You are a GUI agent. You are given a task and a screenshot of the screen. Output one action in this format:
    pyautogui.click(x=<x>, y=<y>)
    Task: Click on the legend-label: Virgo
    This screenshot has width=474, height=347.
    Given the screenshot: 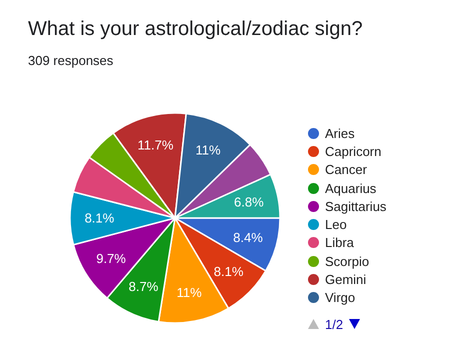 What is the action you would take?
    pyautogui.click(x=340, y=298)
    